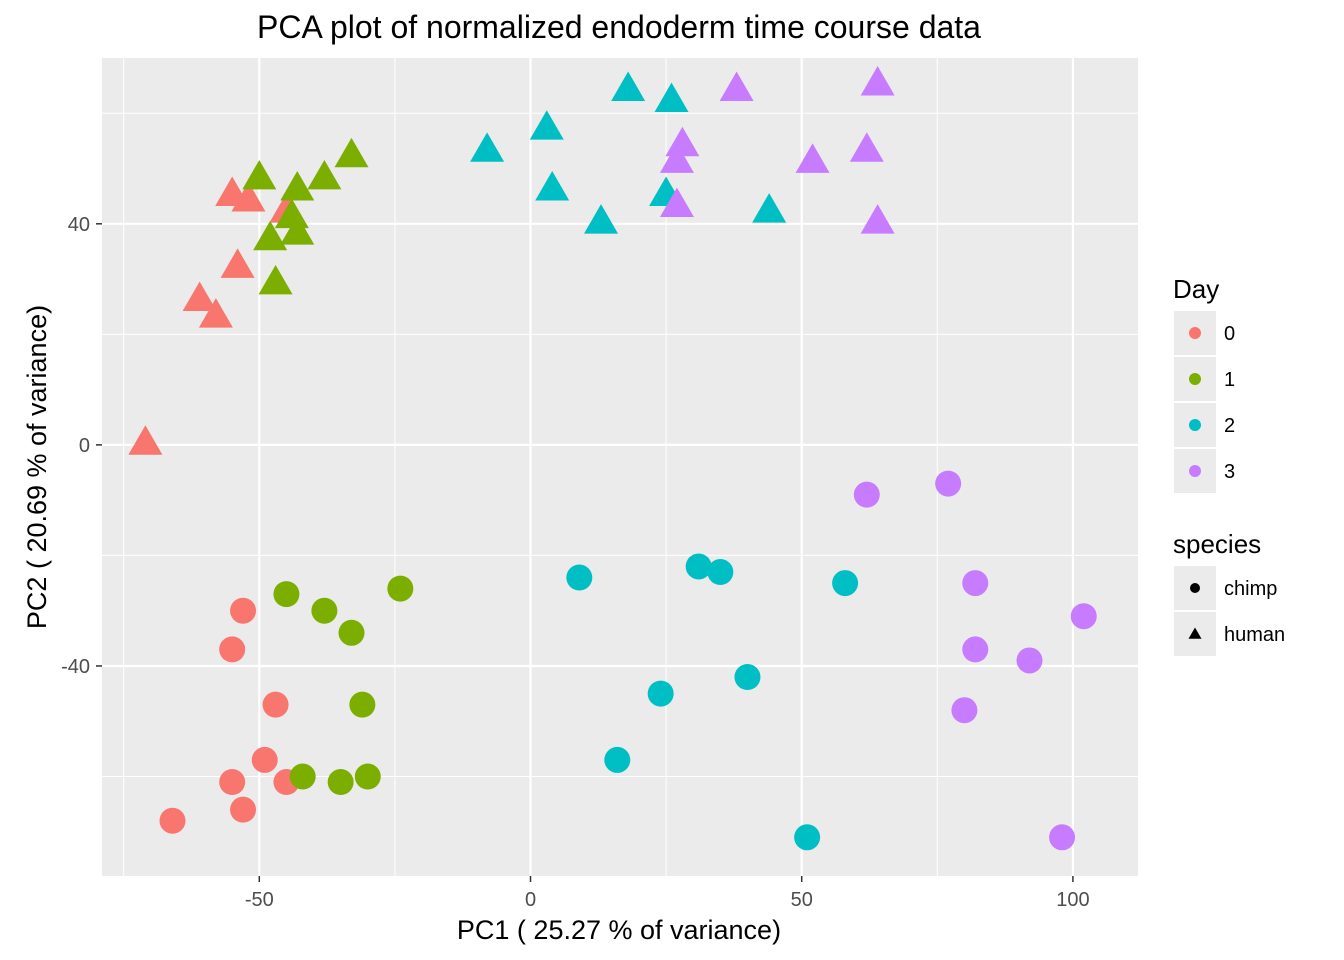 This screenshot has height=960, width=1344. What do you see at coordinates (75, 667) in the screenshot?
I see `y-tick-label: -40` at bounding box center [75, 667].